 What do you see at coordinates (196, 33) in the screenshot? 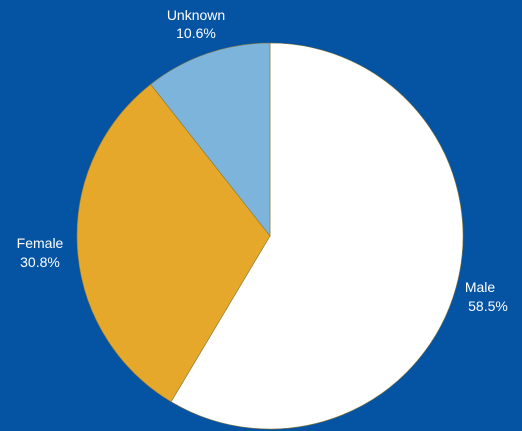
I see `label-unknown-value: 10.6%` at bounding box center [196, 33].